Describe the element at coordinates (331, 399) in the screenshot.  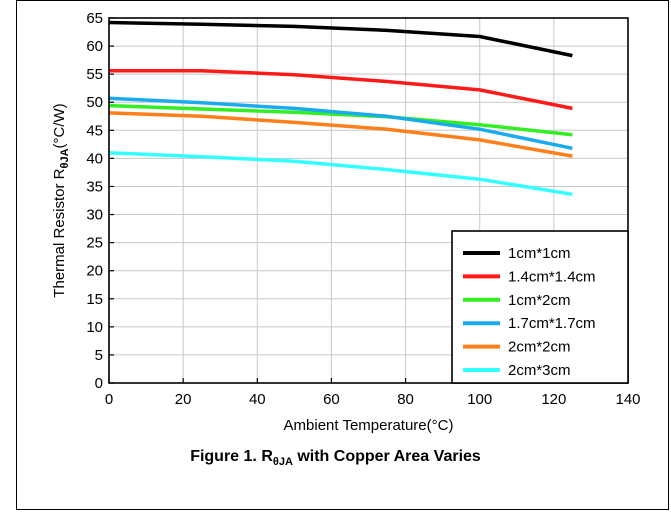
I see `x-tick-label: 60` at that location.